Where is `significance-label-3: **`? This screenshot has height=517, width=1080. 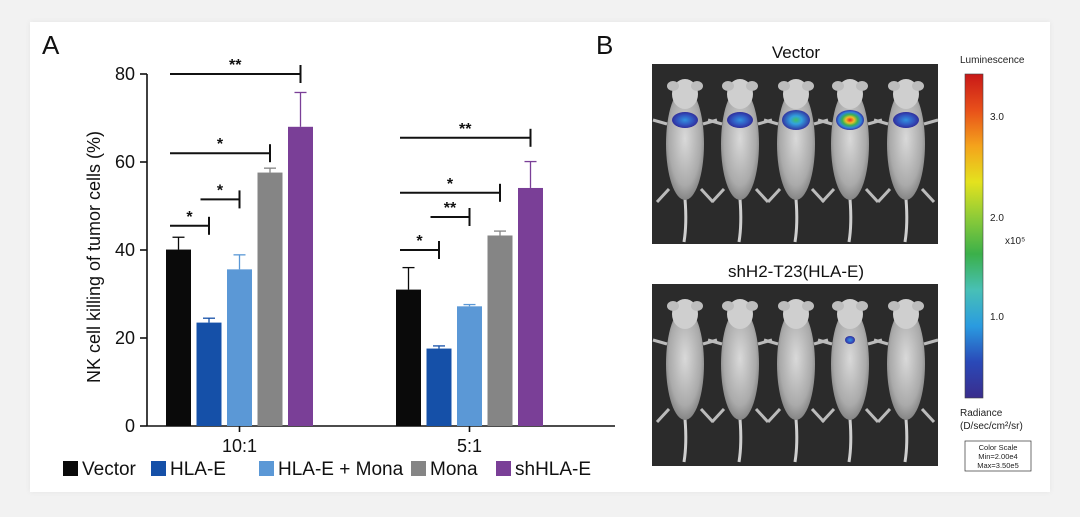 significance-label-3: ** is located at coordinates (235, 65).